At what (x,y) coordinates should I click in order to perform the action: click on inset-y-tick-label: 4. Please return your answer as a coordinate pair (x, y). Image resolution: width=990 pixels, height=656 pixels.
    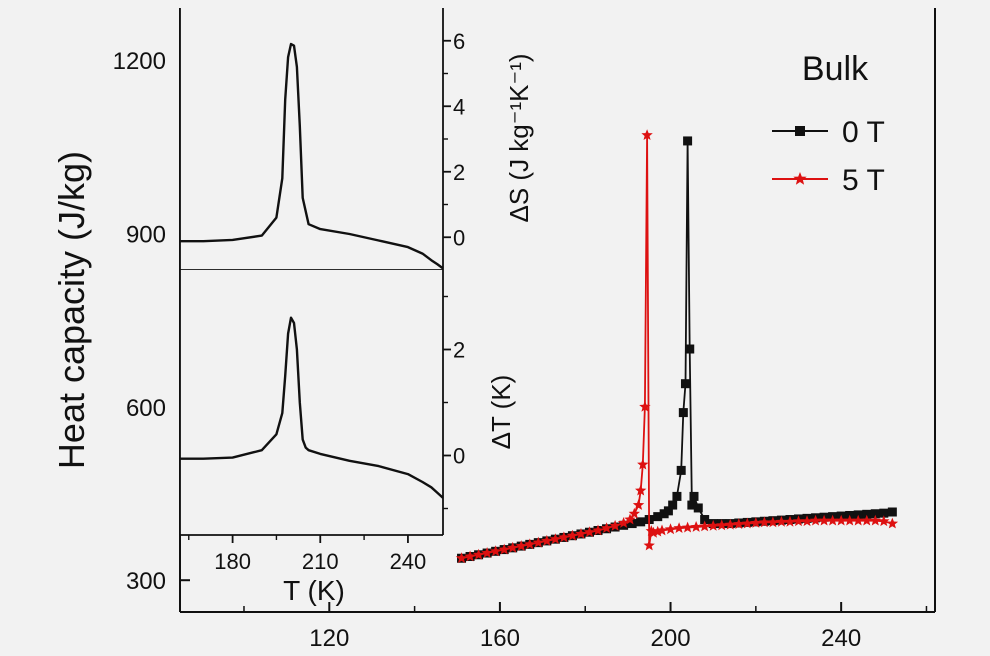
    Looking at the image, I should click on (459, 106).